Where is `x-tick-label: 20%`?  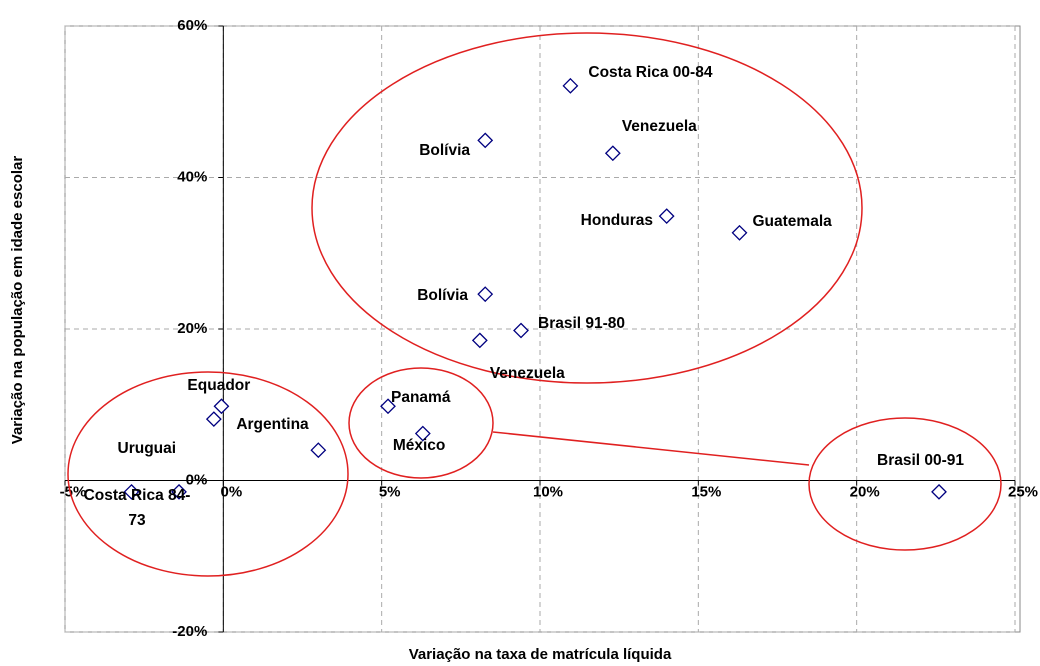 x-tick-label: 20% is located at coordinates (865, 491).